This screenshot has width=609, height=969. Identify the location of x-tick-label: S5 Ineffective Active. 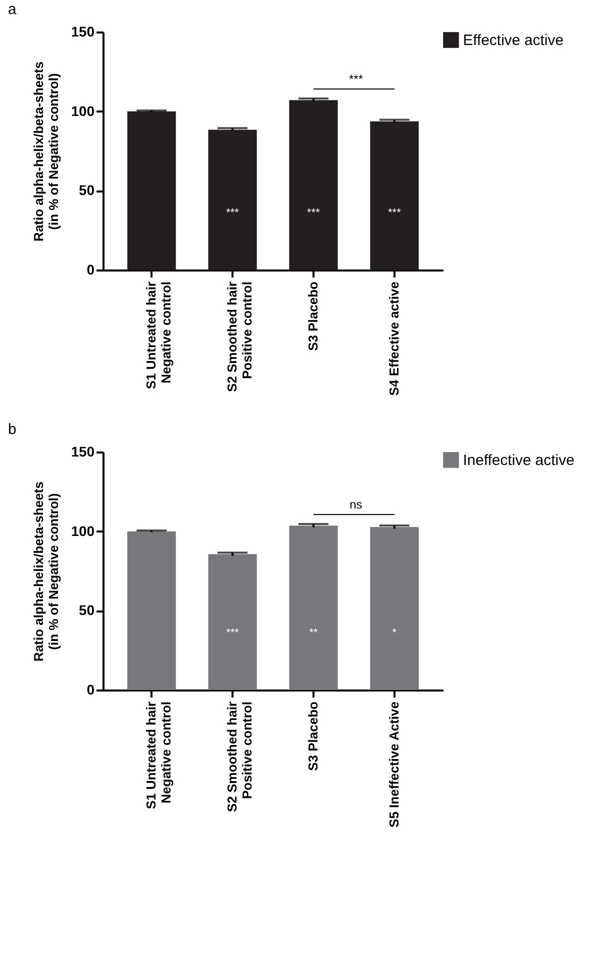
(394, 765).